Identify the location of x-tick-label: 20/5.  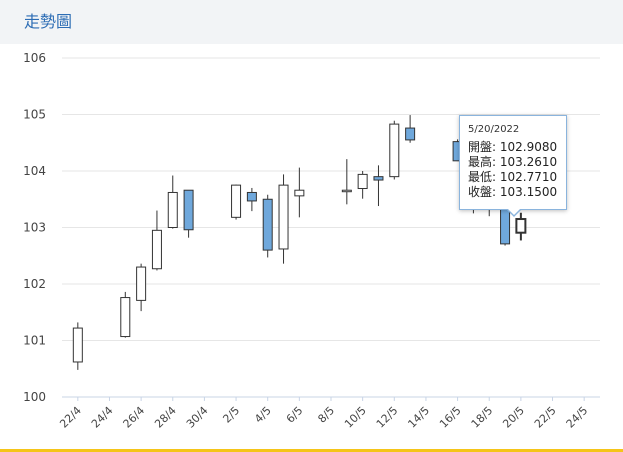
(513, 417).